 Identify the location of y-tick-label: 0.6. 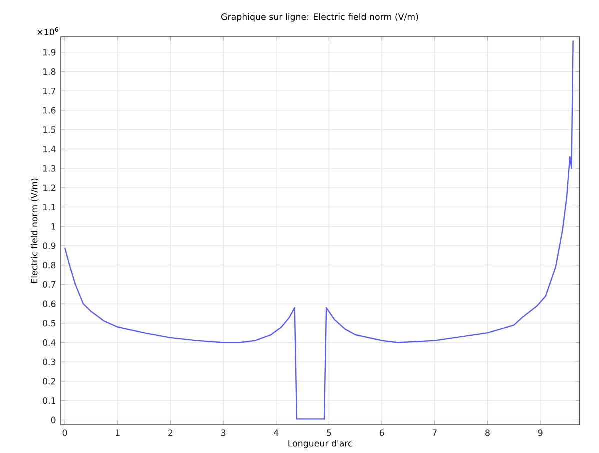
(49, 304).